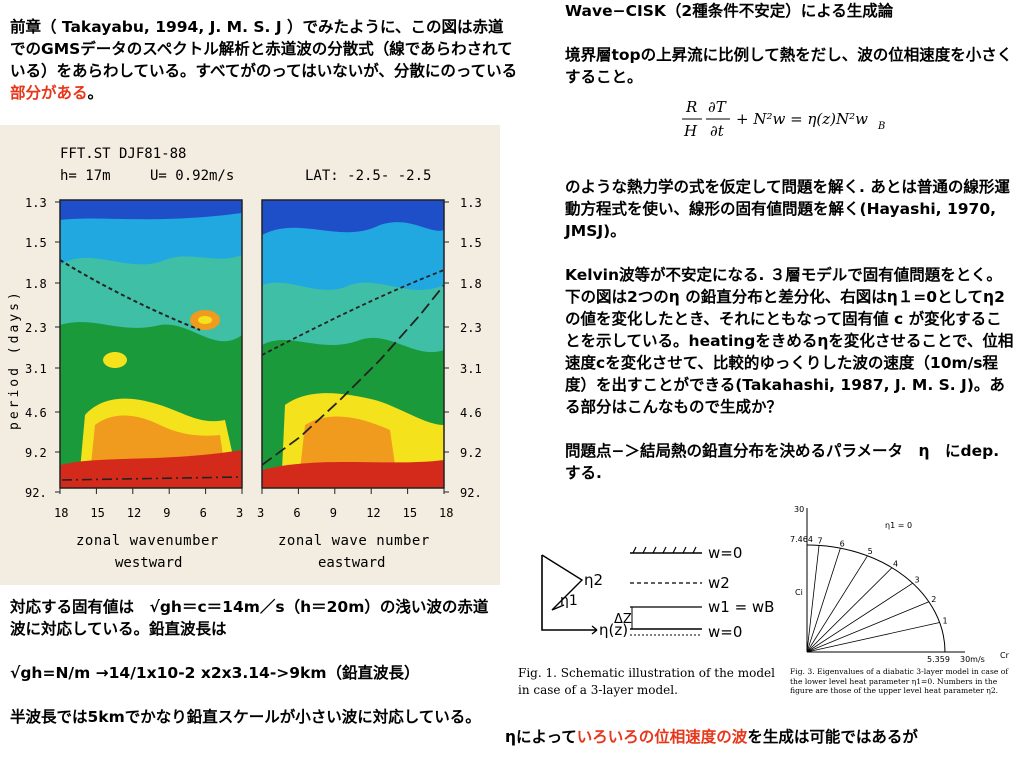 The width and height of the screenshot is (1024, 768). Describe the element at coordinates (36, 453) in the screenshot. I see `y-tick-left: 9.2` at that location.